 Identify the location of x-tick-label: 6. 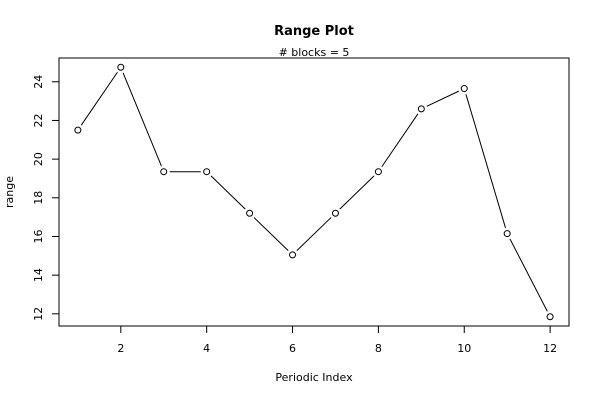
(292, 348).